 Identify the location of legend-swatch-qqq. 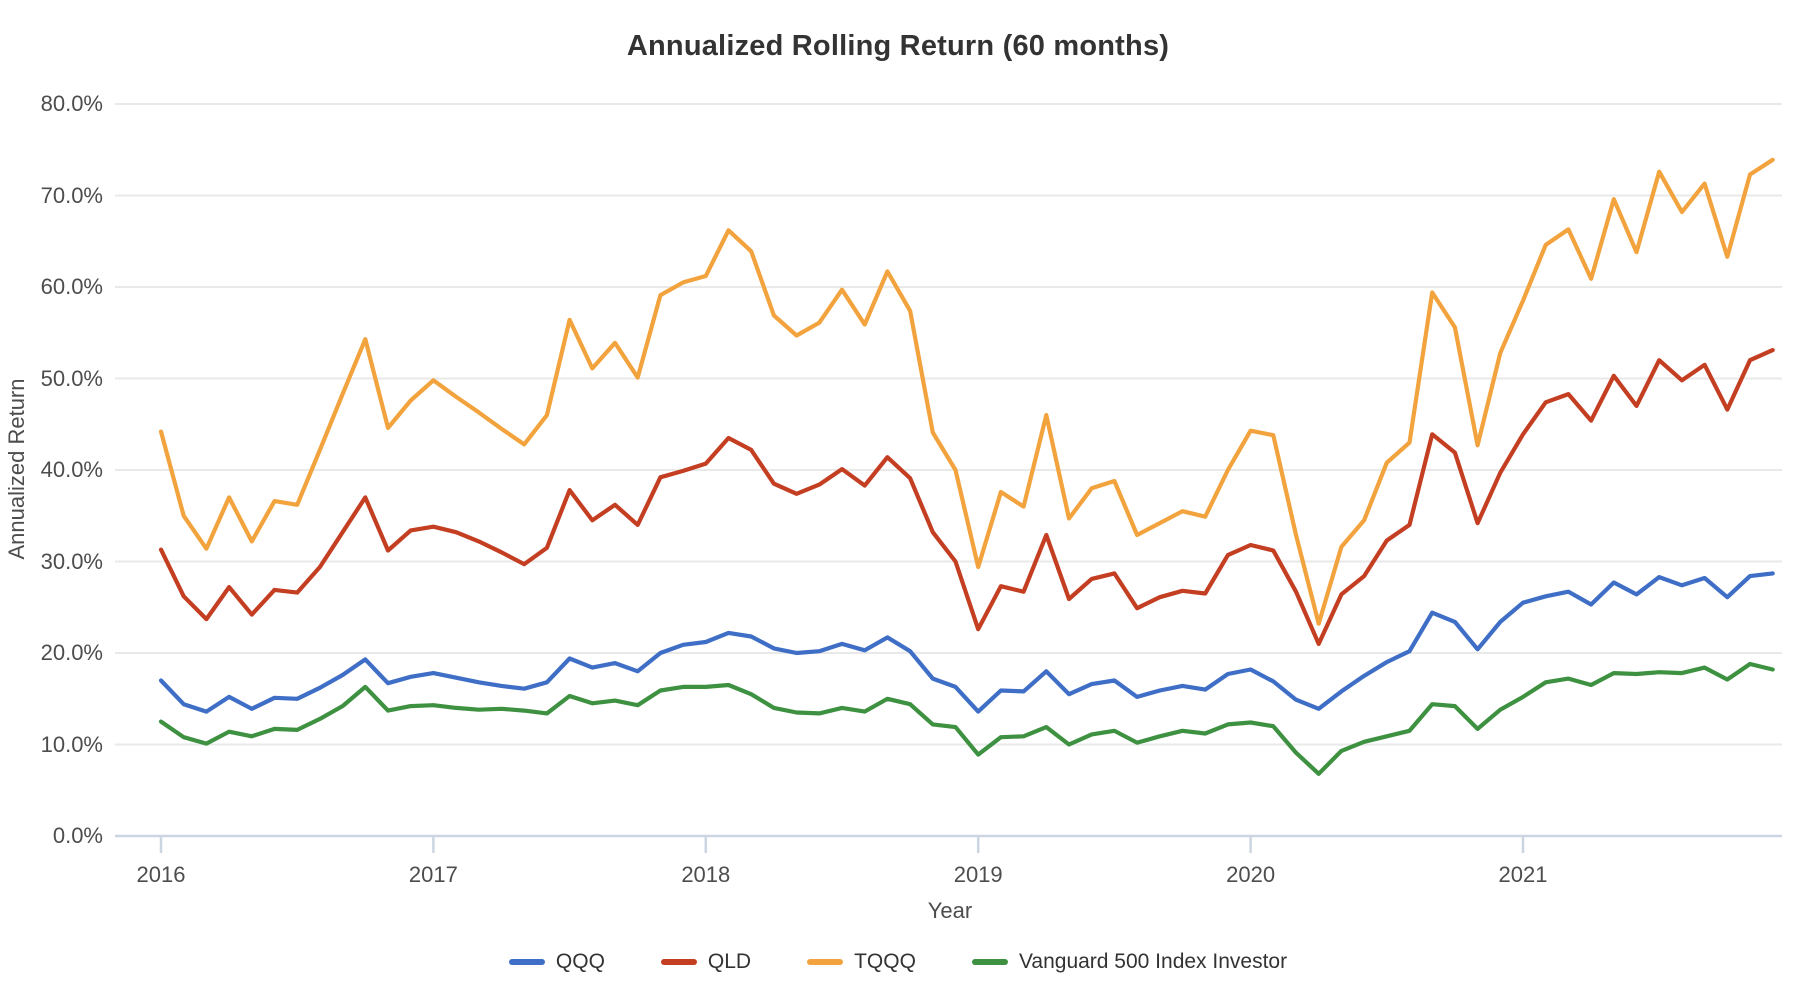
(526, 962).